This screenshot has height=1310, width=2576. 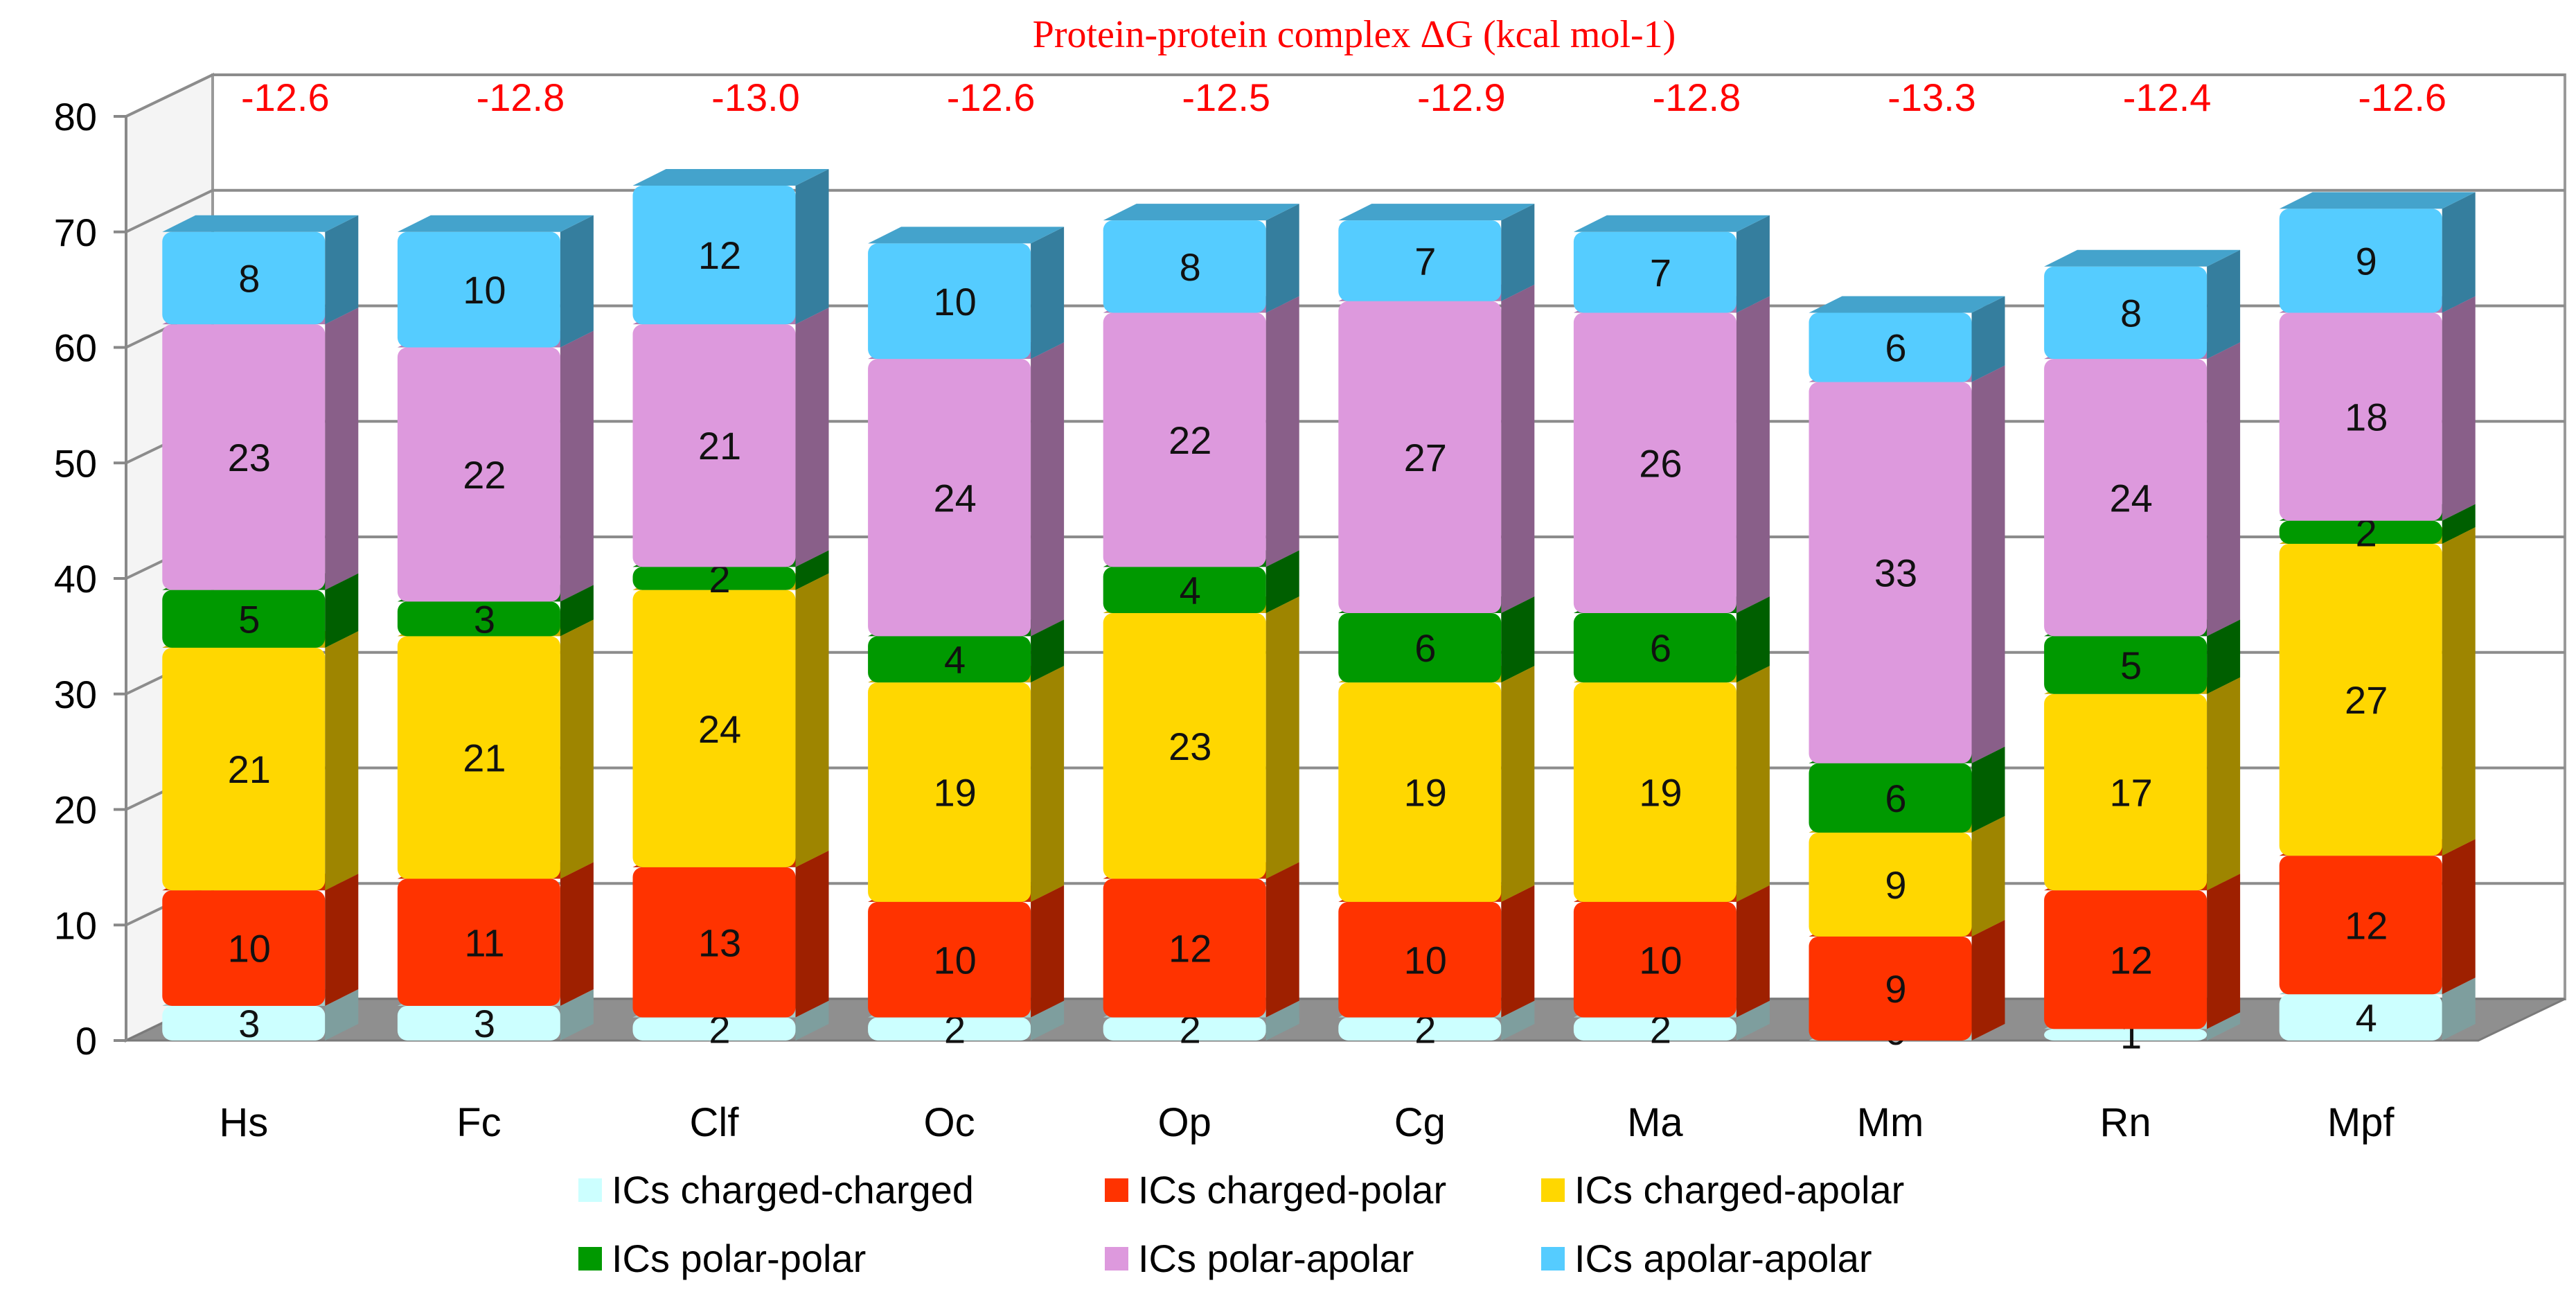 I want to click on data-label: 21, so click(x=484, y=757).